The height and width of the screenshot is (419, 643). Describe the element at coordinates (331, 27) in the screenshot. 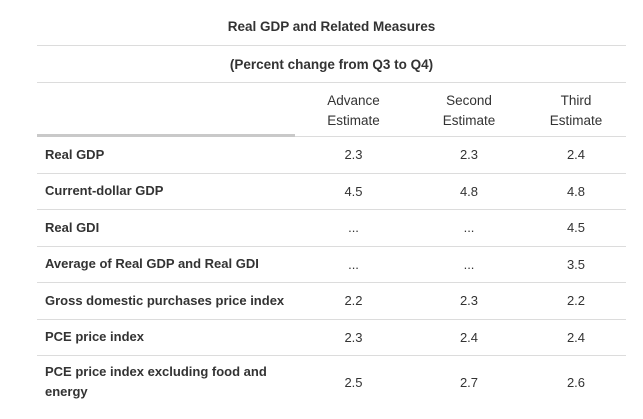

I see `table-title: Real GDP and Related Measures` at that location.